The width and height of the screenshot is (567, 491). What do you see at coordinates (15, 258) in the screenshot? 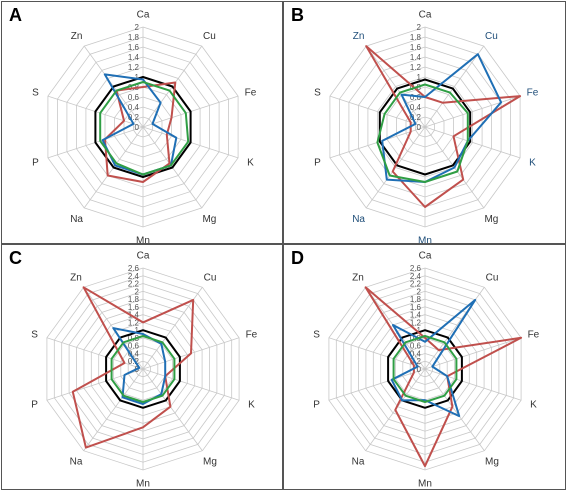
I see `panel-letter-c: C` at bounding box center [15, 258].